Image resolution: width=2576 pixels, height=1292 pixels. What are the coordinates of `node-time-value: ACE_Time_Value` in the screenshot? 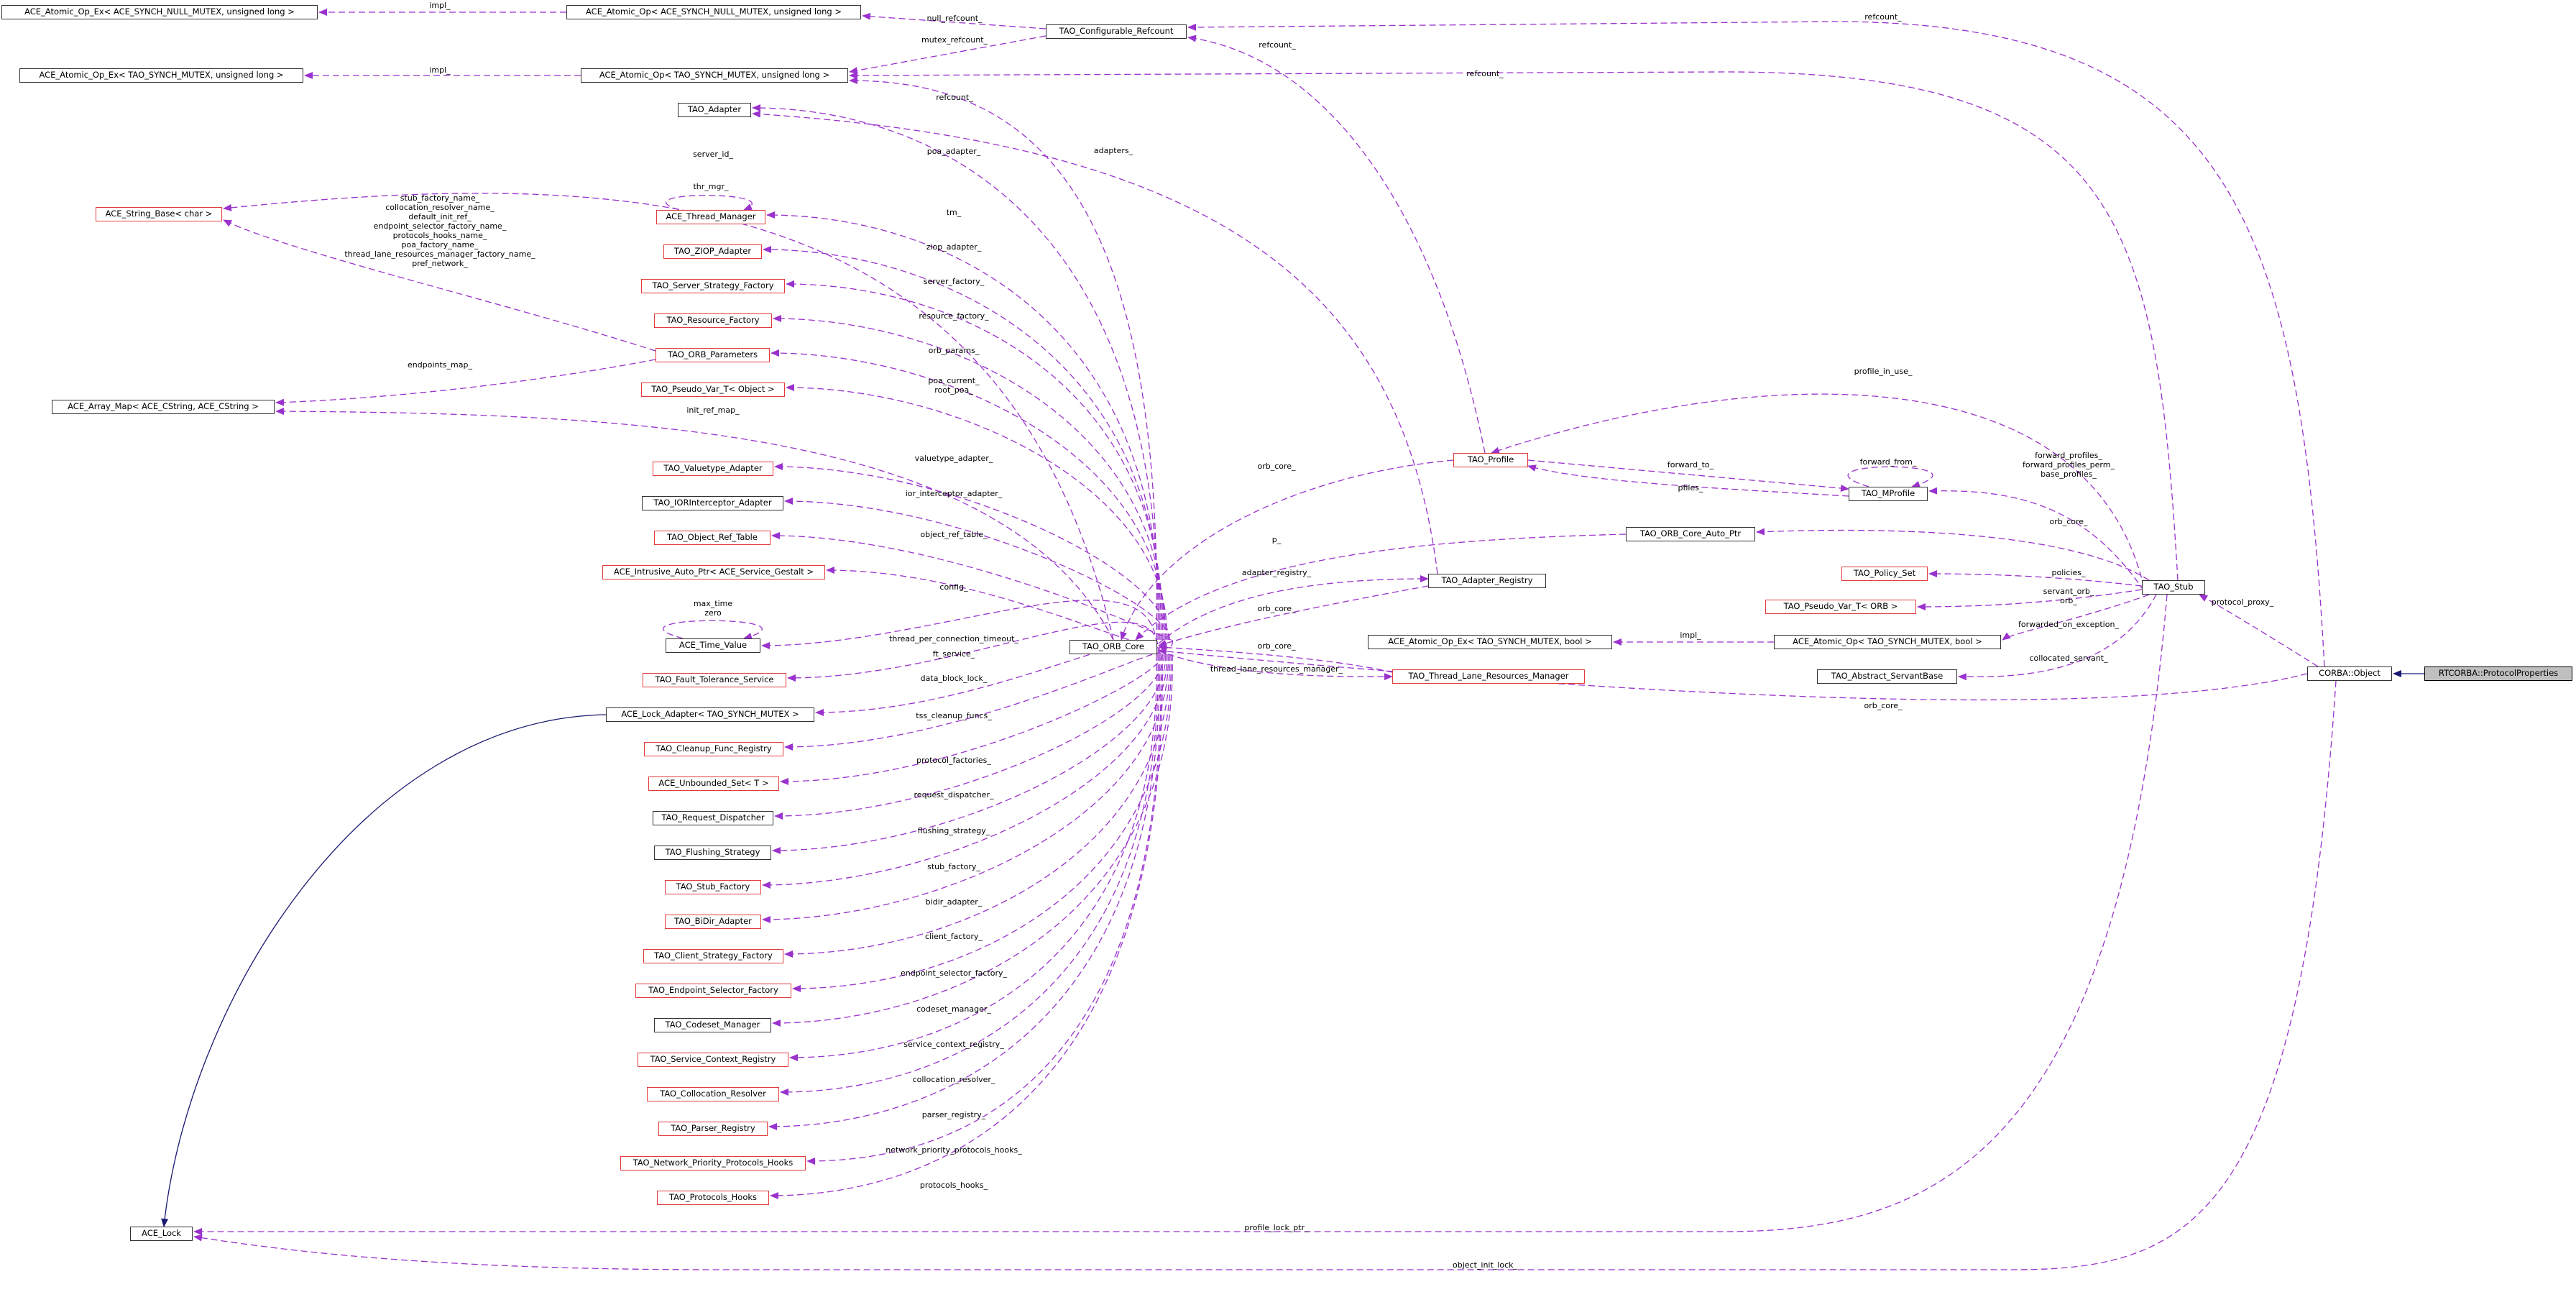 It's located at (713, 646).